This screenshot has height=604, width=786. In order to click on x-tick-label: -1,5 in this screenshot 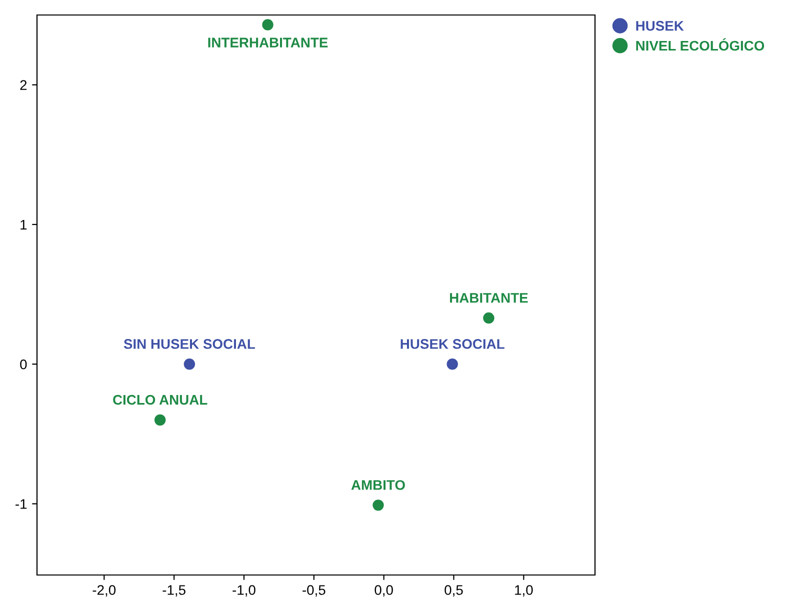, I will do `click(174, 591)`.